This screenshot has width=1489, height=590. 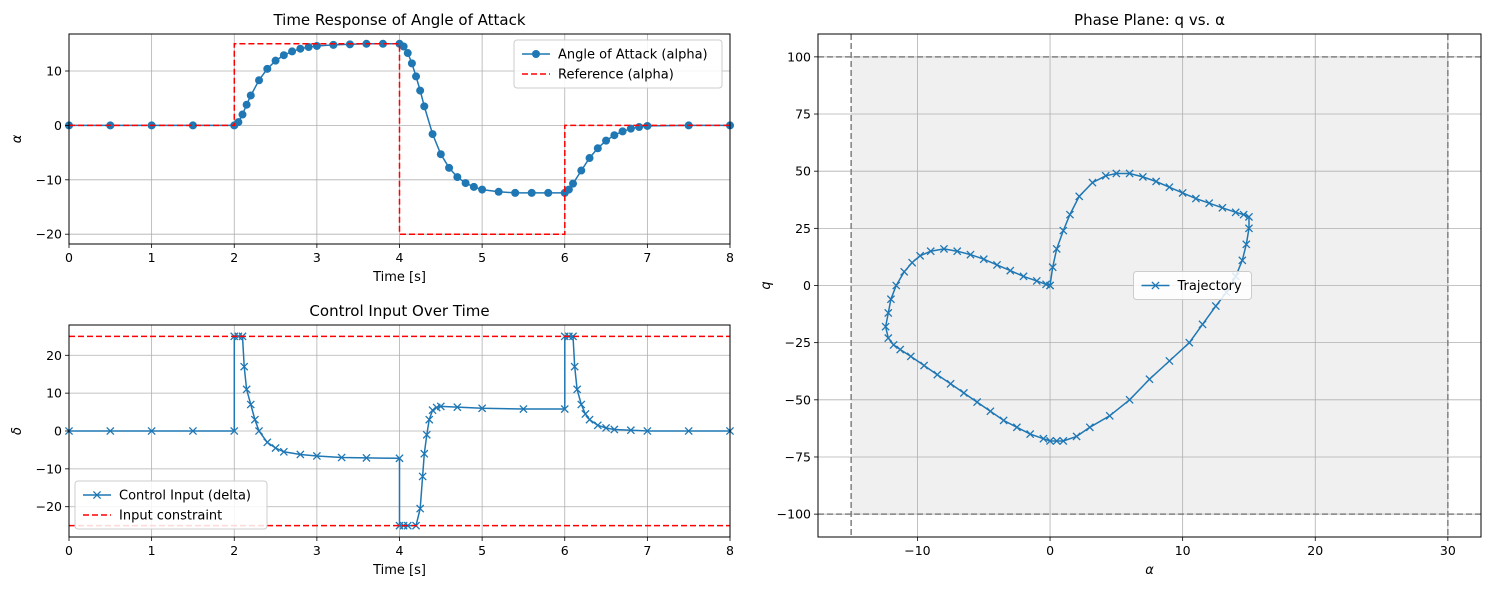 What do you see at coordinates (803, 114) in the screenshot?
I see `y-tick-label: 75` at bounding box center [803, 114].